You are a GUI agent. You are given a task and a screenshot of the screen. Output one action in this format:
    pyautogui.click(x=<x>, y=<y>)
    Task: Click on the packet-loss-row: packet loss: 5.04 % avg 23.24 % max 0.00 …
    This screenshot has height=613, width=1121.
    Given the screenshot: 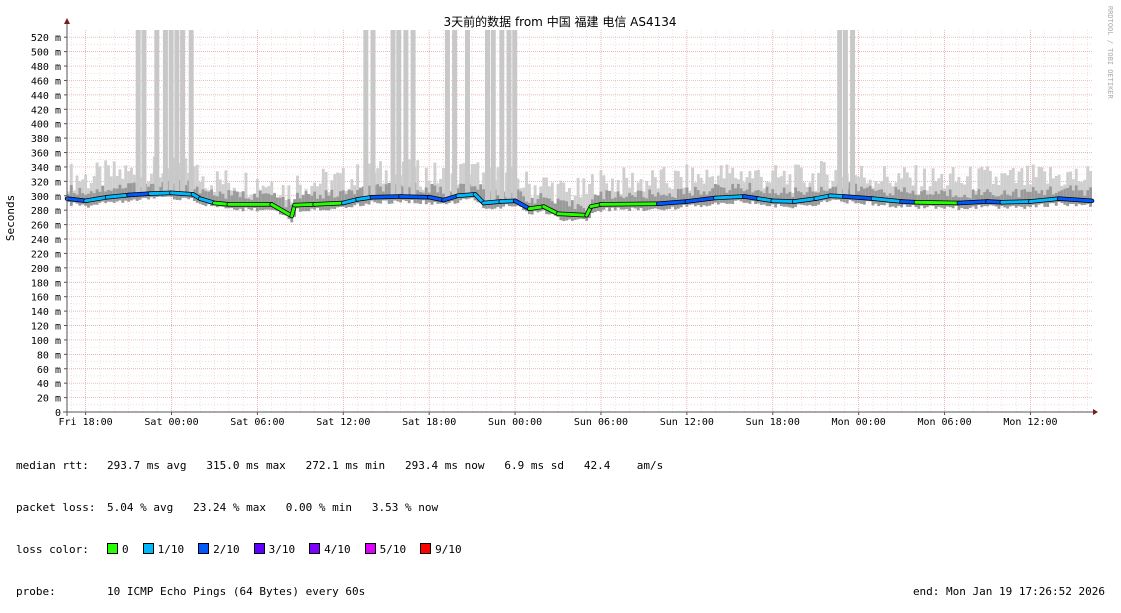 What is the action you would take?
    pyautogui.click(x=560, y=508)
    